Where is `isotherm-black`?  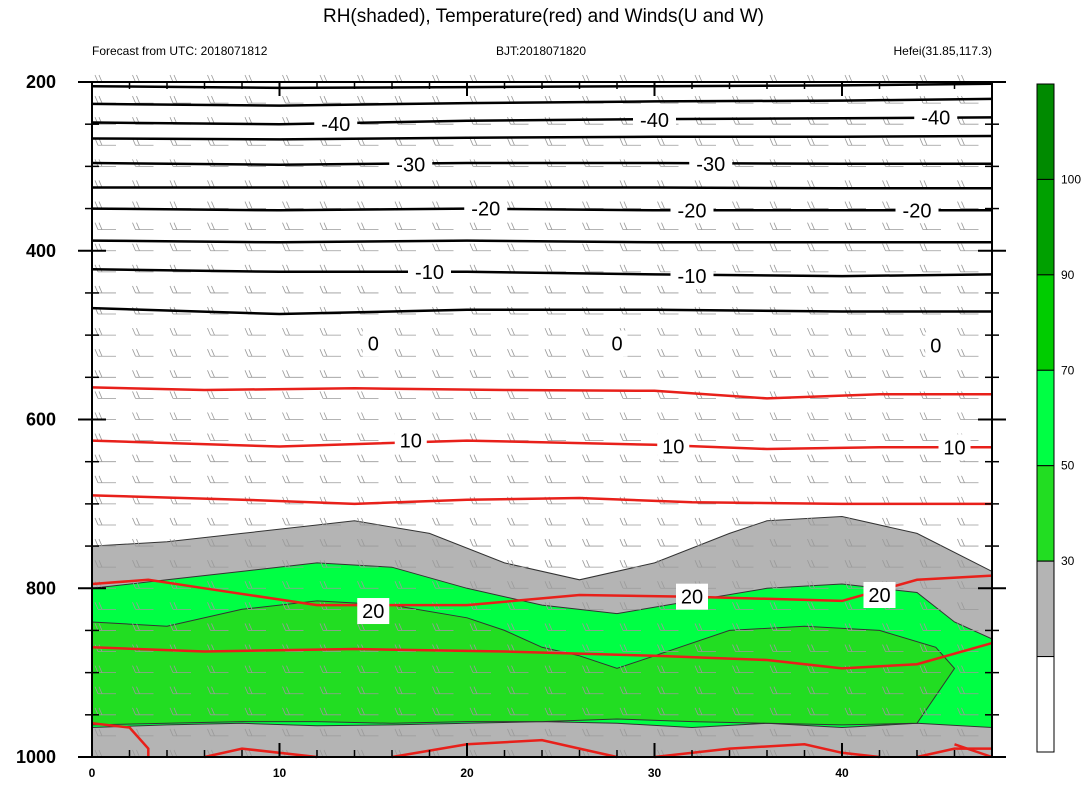 isotherm-black is located at coordinates (542, 121).